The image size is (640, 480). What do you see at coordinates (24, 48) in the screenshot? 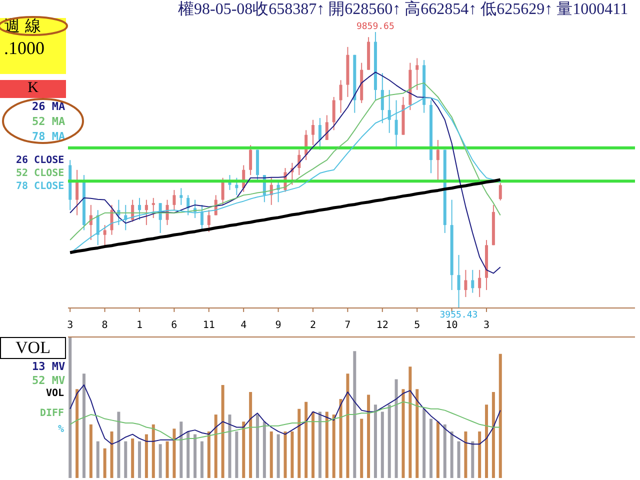
I see `text: .1000` at bounding box center [24, 48].